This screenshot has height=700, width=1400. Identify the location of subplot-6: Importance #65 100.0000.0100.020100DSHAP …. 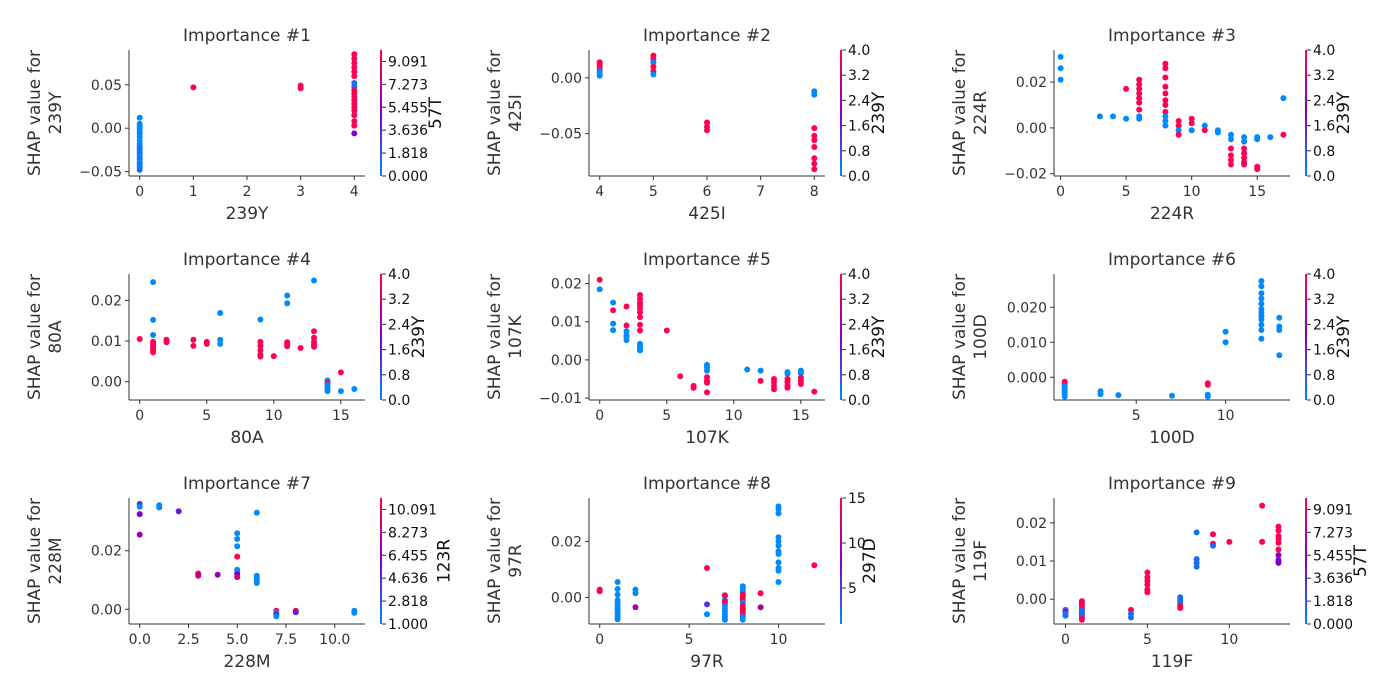
(1152, 349).